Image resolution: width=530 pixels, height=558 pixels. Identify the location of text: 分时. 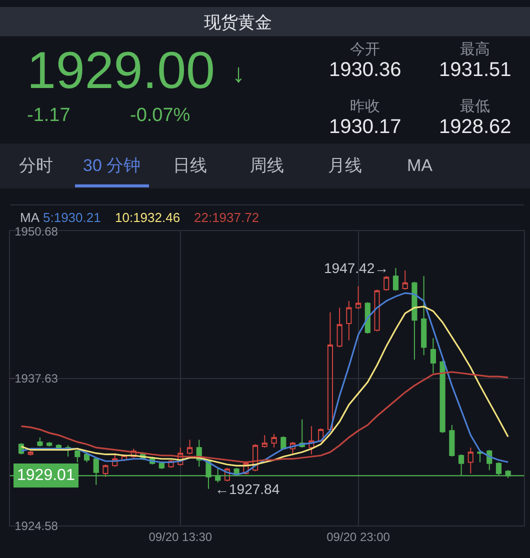
(36, 165).